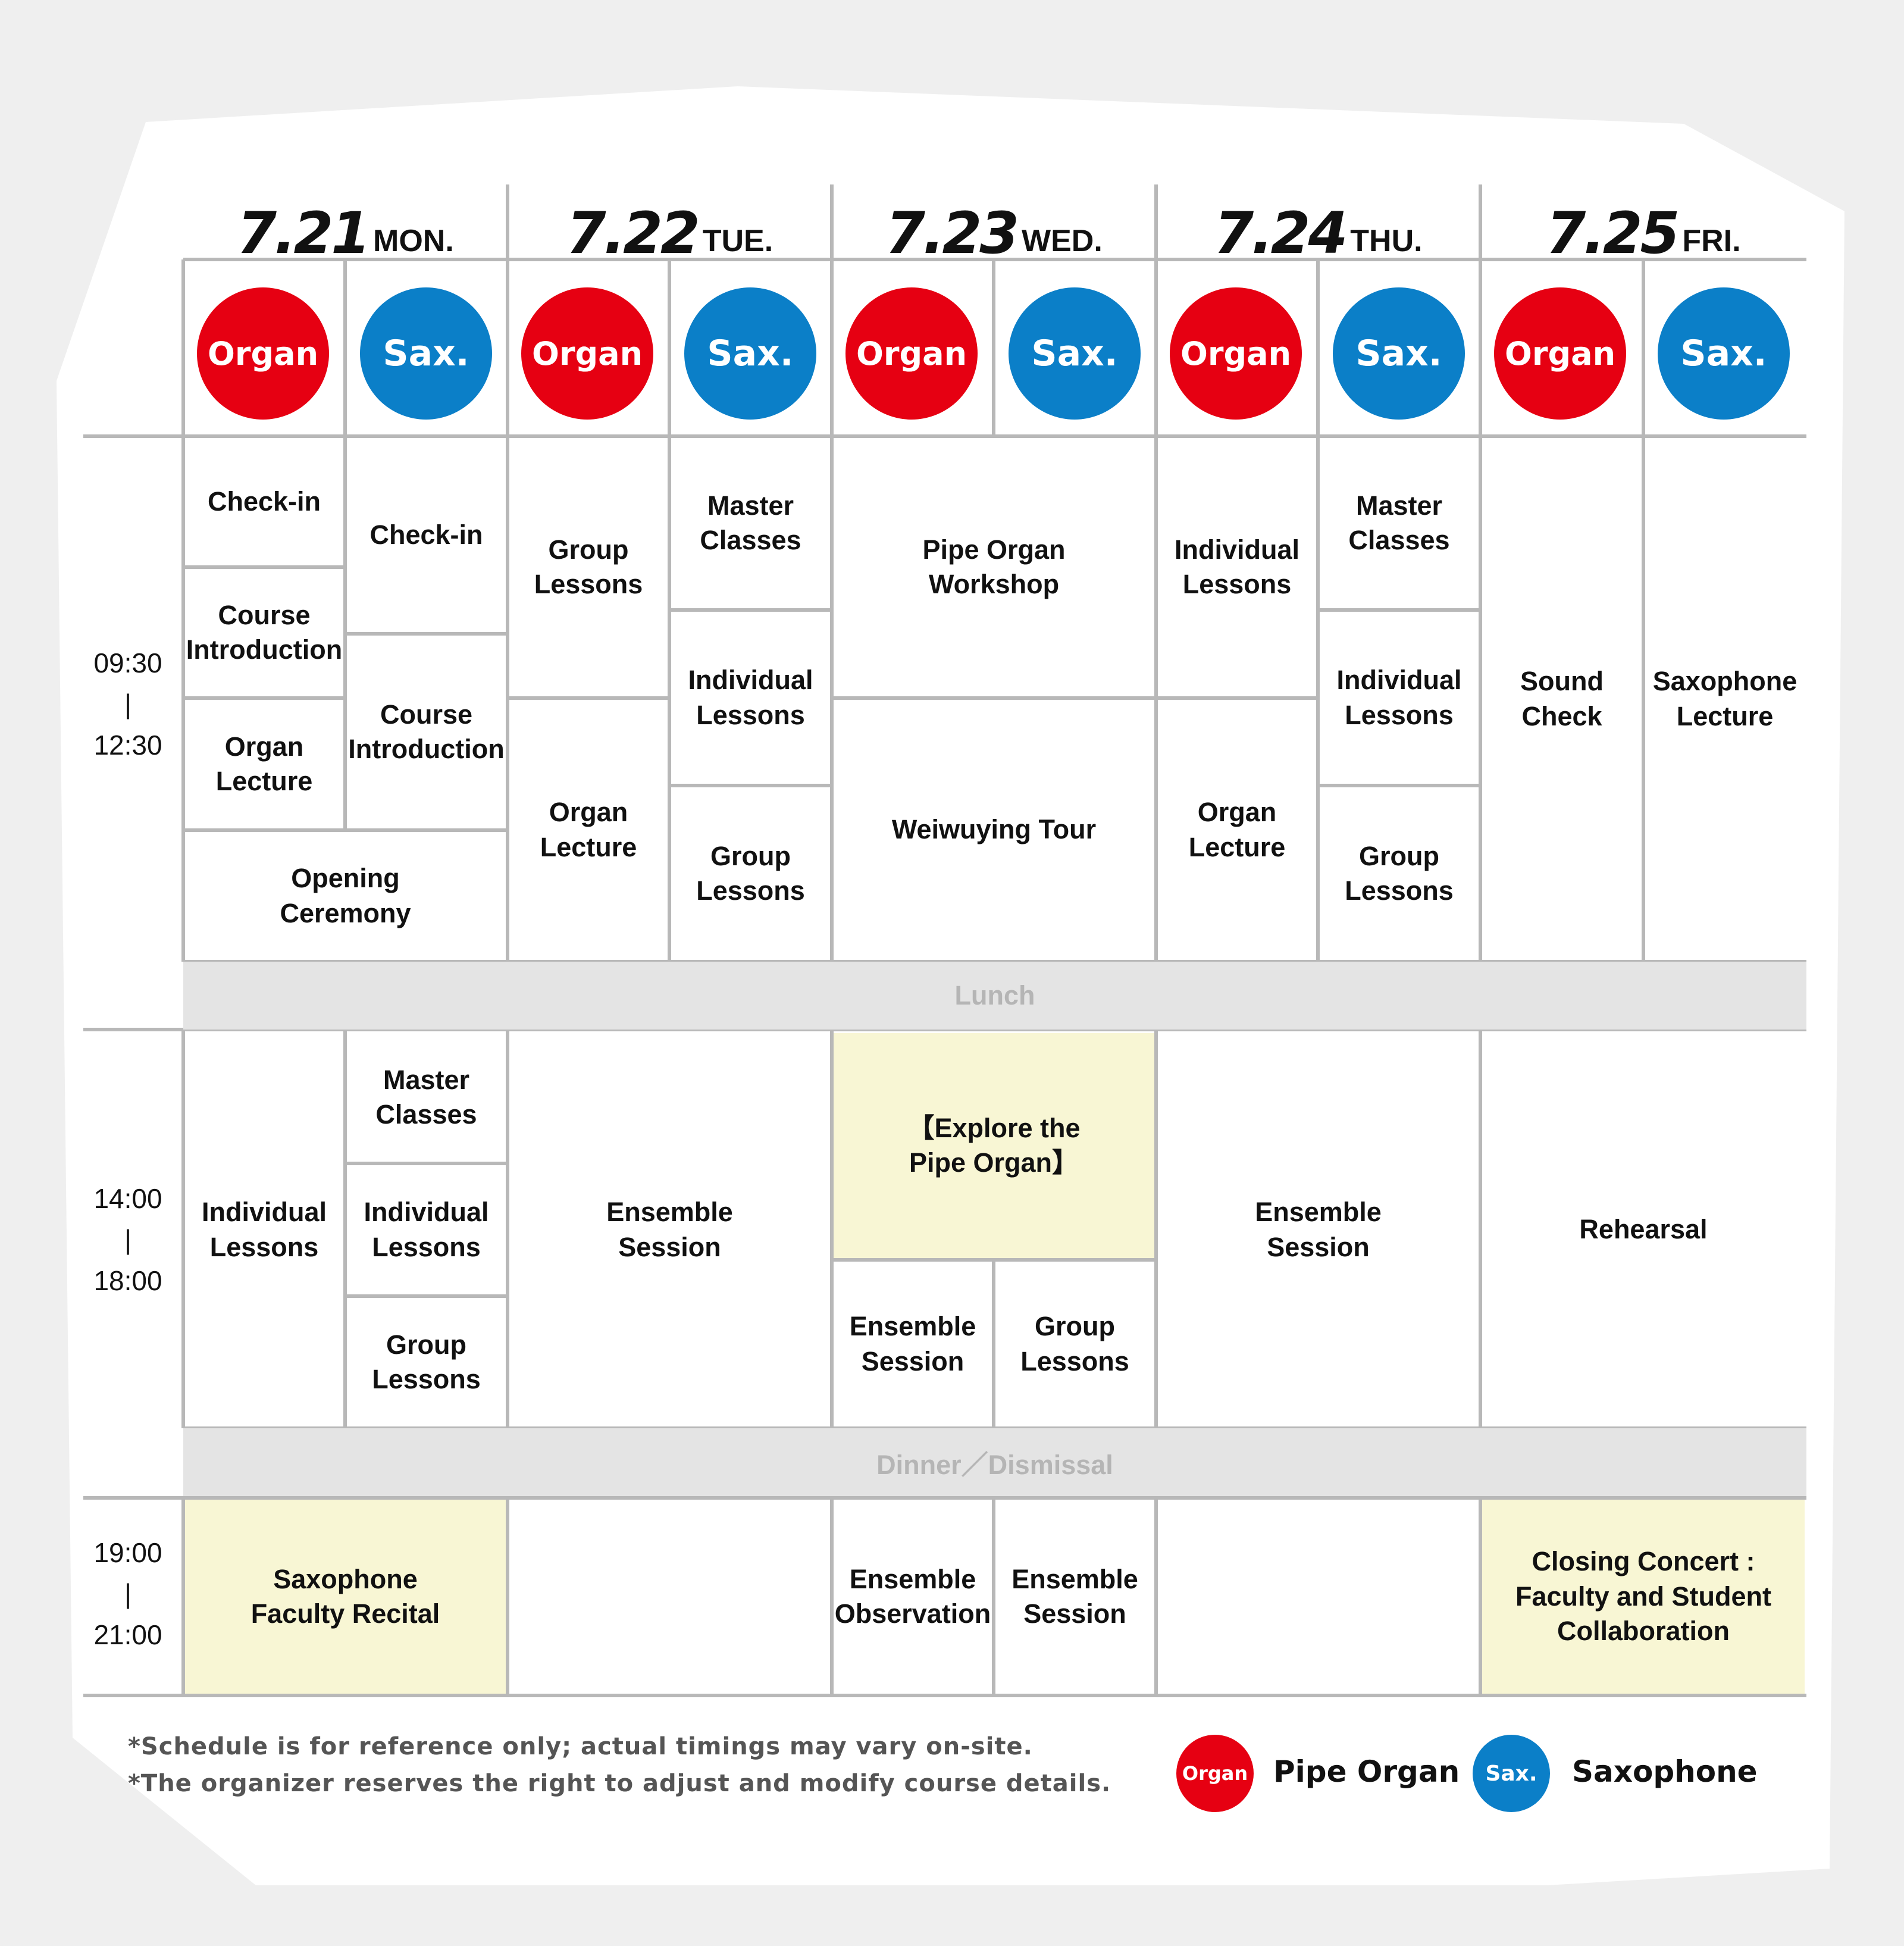 The width and height of the screenshot is (1904, 1946). I want to click on mon-sax-master-classes: Master Classes, so click(426, 1097).